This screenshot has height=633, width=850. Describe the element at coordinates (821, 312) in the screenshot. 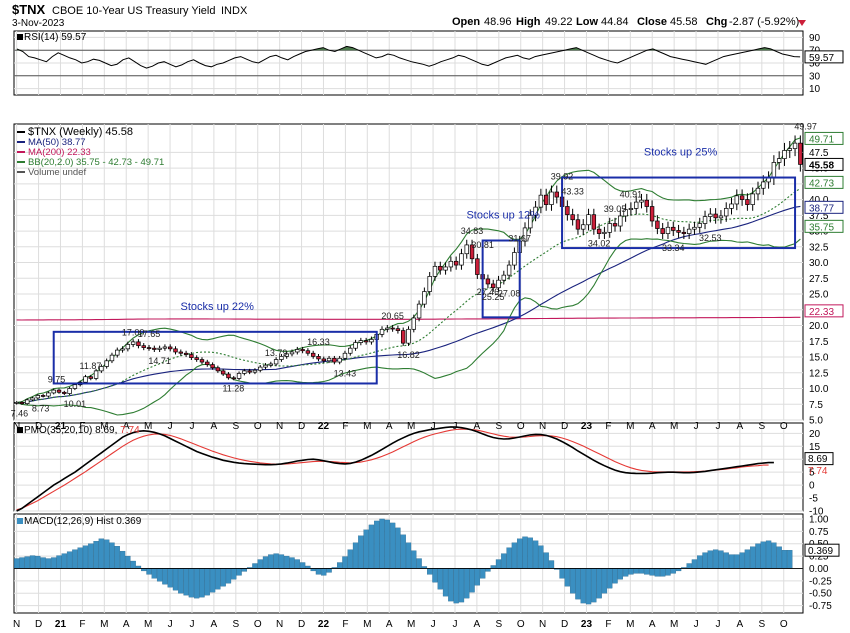

I see `price-right-value-label: 22.33` at that location.